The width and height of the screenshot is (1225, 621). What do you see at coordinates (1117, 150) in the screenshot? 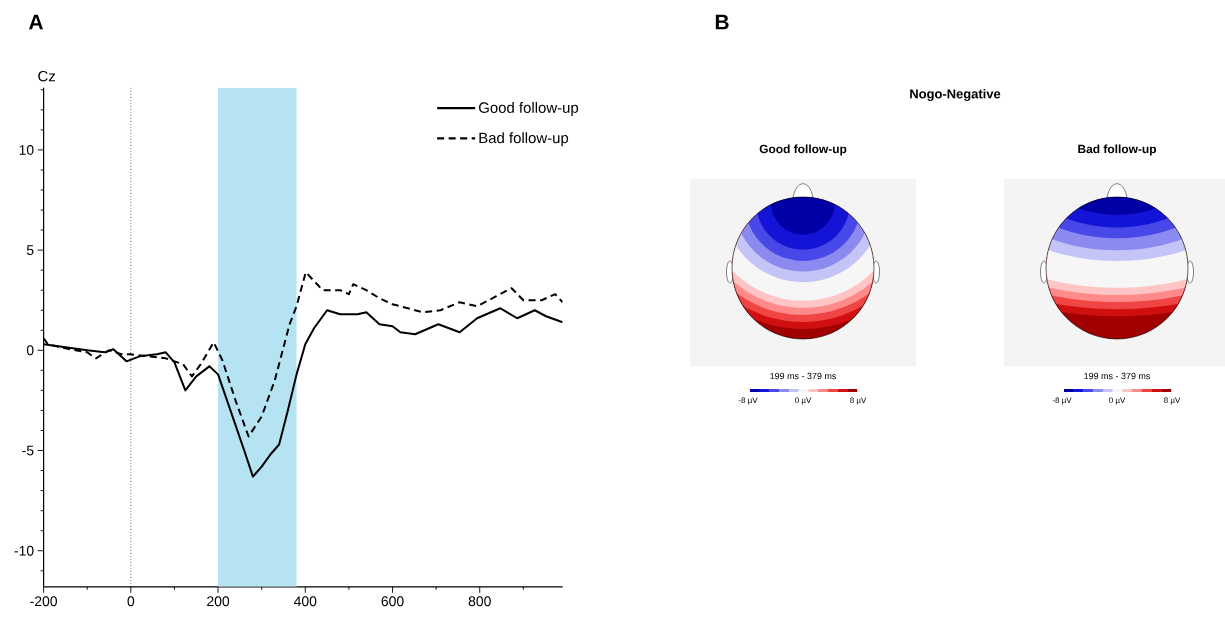
I see `text: Bad follow-up` at bounding box center [1117, 150].